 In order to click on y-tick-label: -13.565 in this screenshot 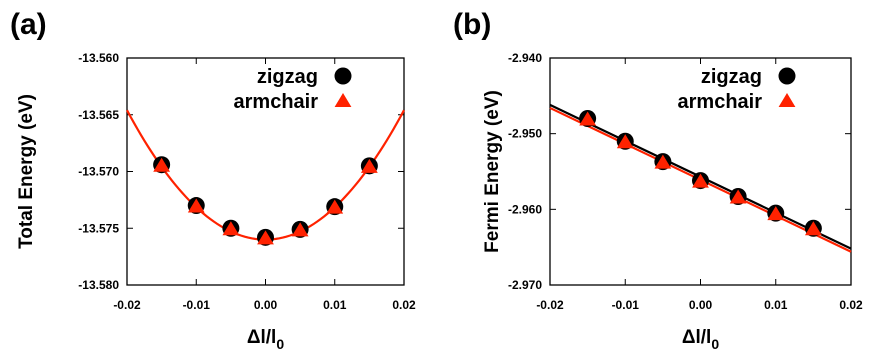, I will do `click(98, 115)`.